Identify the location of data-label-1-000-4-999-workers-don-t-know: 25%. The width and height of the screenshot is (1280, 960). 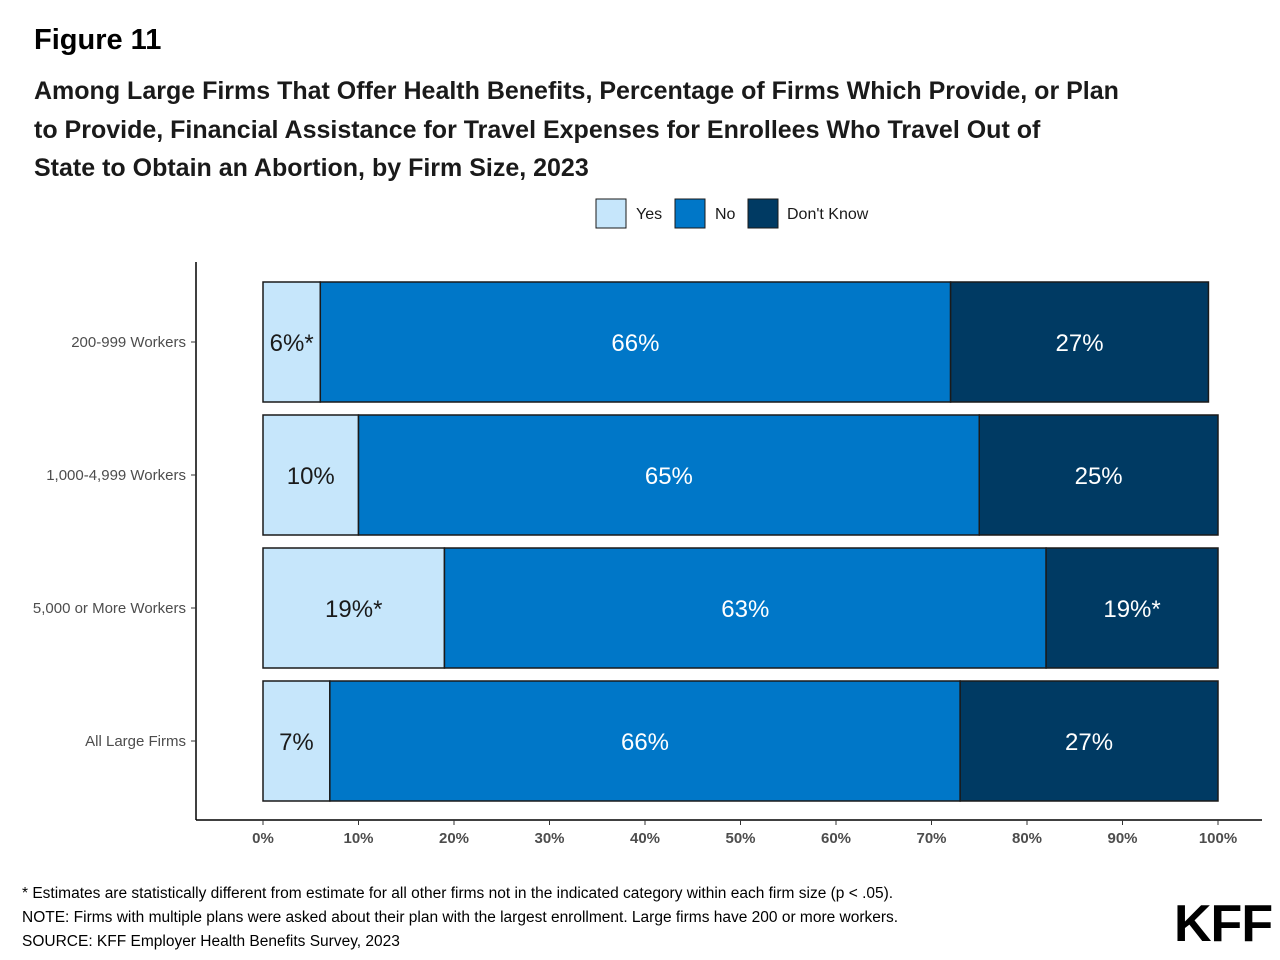
(1099, 476).